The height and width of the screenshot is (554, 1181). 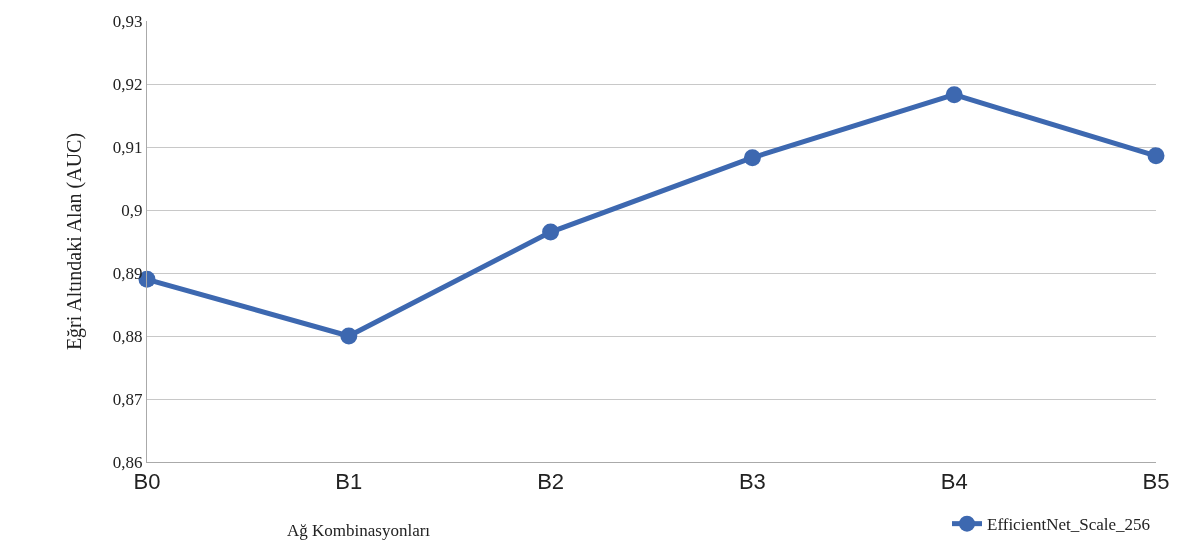 What do you see at coordinates (127, 273) in the screenshot?
I see `y-tick-label: 0,89` at bounding box center [127, 273].